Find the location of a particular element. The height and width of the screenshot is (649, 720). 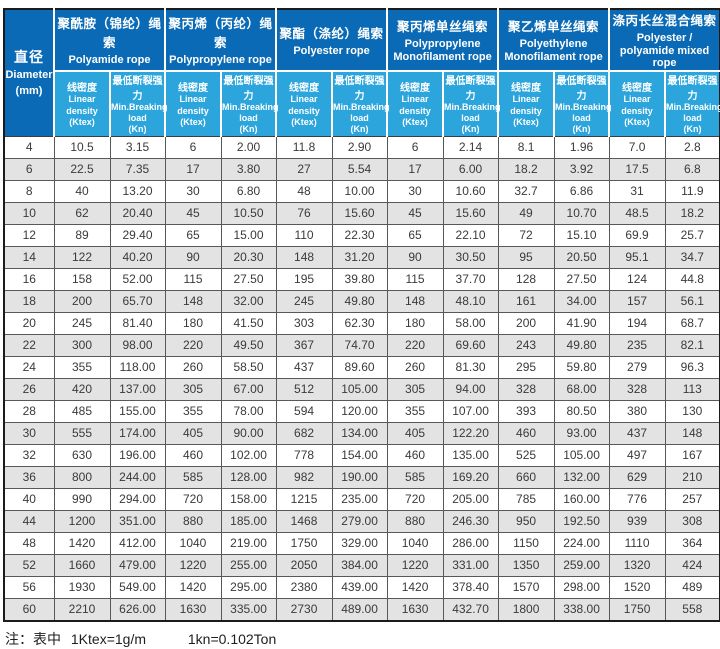

value-cell: 48.10 is located at coordinates (470, 301).